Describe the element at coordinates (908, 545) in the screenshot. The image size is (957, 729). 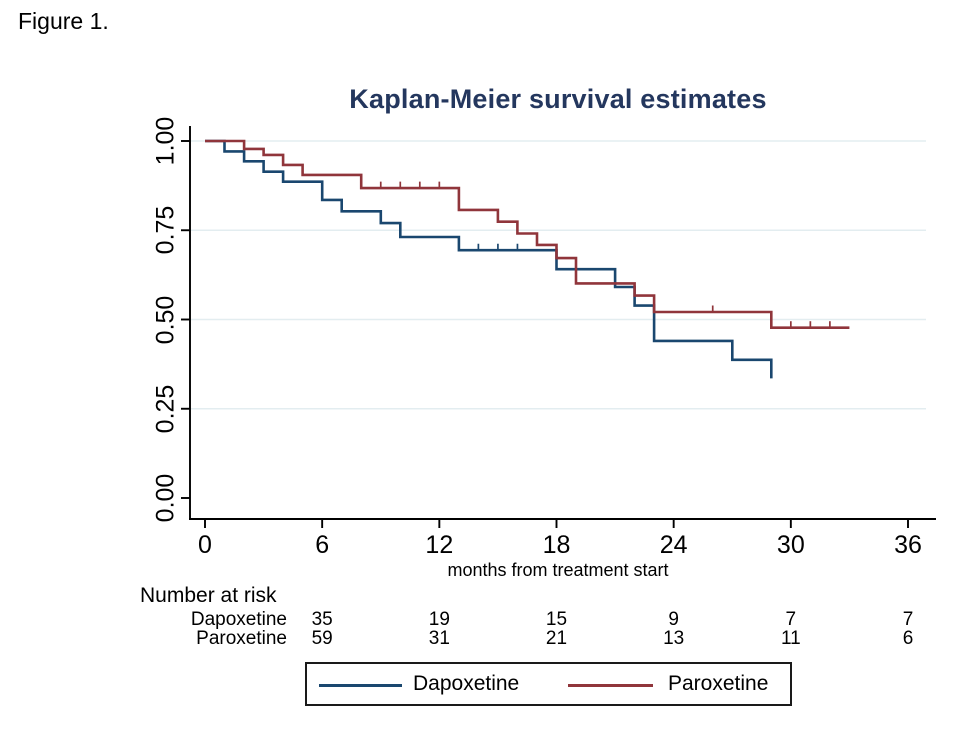
I see `x-tick-label: 36` at that location.